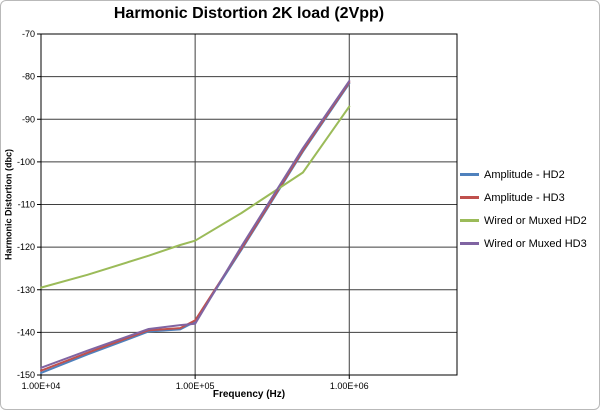 This screenshot has width=600, height=410. I want to click on legend-label: Amplitude - HD2, so click(524, 174).